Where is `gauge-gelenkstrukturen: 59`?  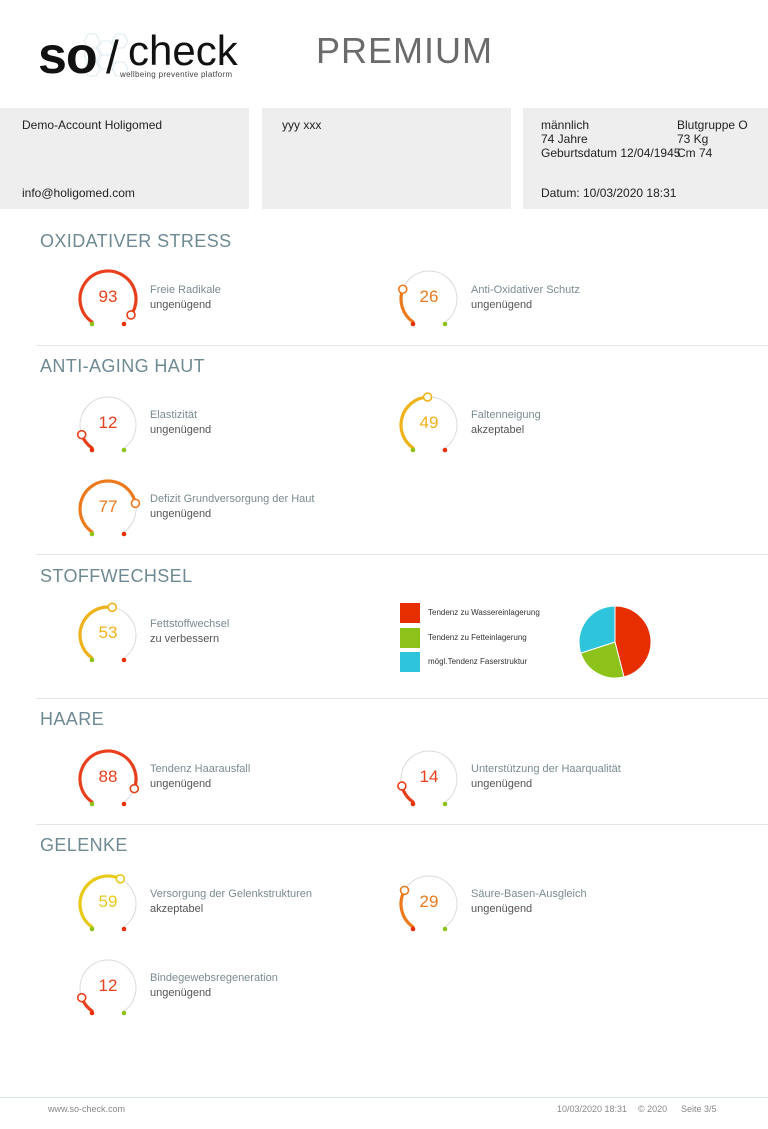
gauge-gelenkstrukturen: 59 is located at coordinates (108, 904).